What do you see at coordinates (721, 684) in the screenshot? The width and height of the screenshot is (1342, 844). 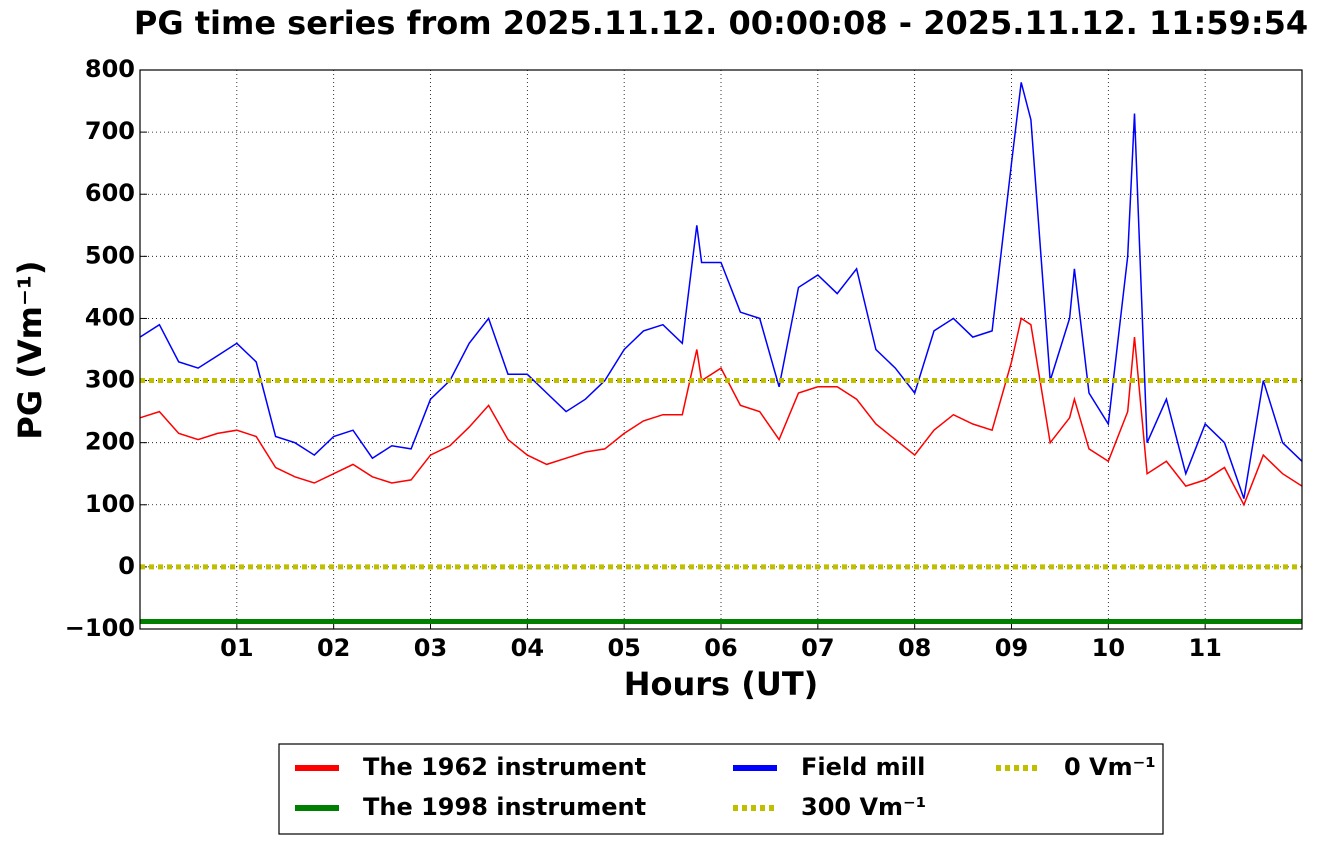 I see `x-axis-label: Hours (UT)` at bounding box center [721, 684].